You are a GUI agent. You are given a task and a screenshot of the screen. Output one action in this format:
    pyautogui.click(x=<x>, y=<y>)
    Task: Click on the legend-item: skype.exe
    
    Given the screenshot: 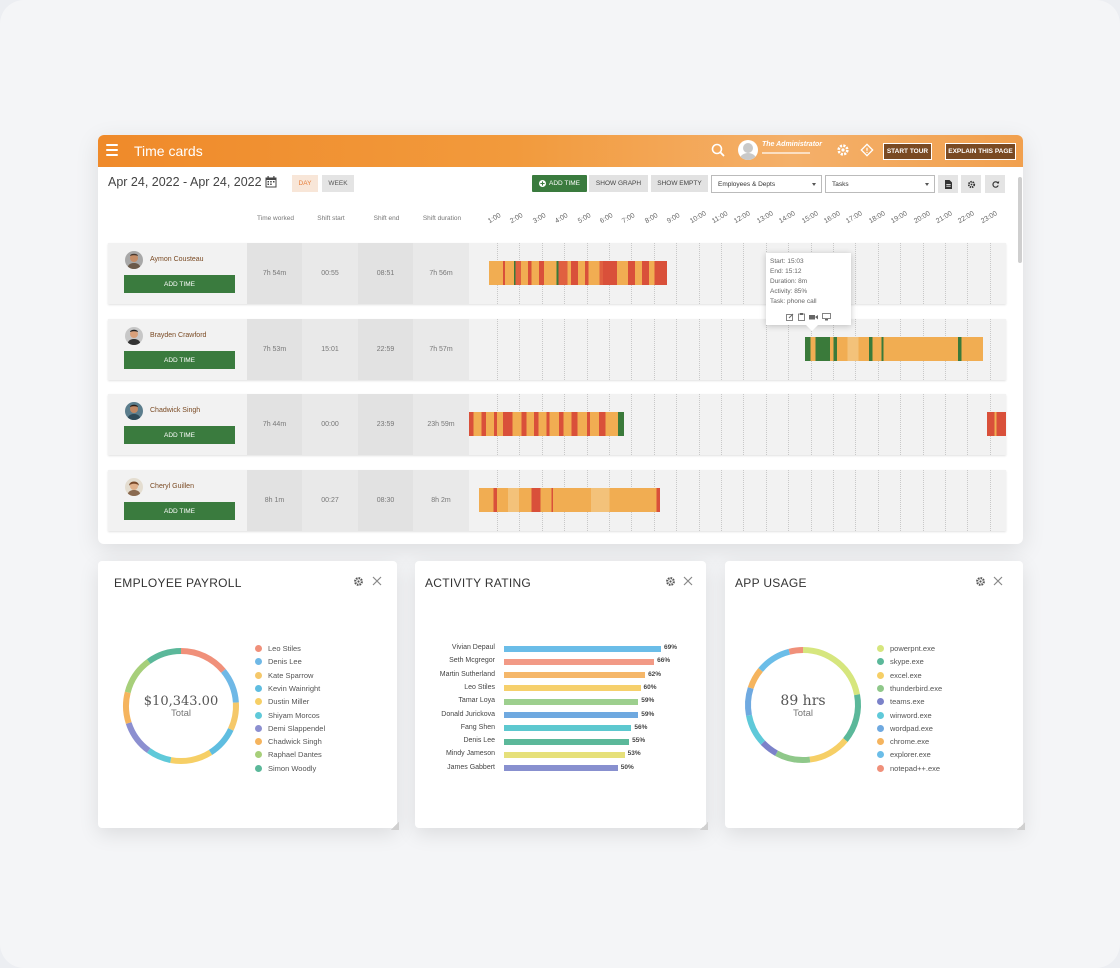 What is the action you would take?
    pyautogui.click(x=900, y=661)
    